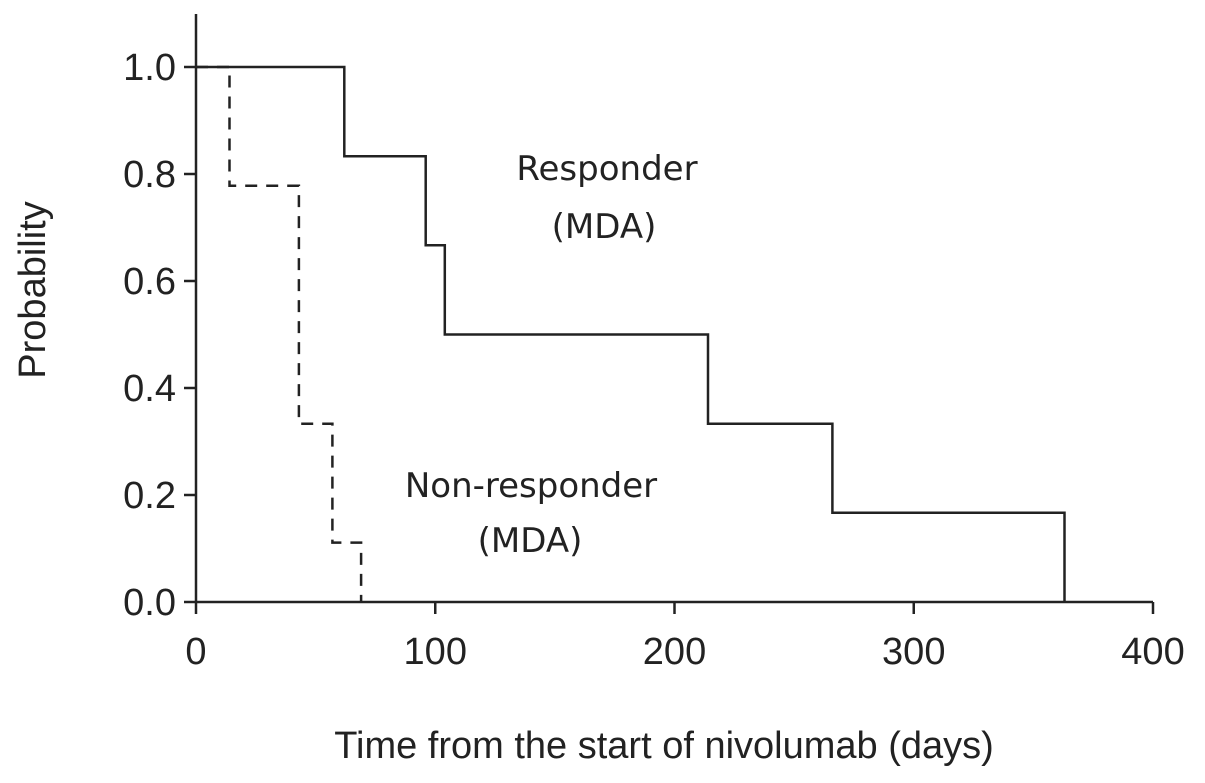 This screenshot has height=783, width=1205. I want to click on annotation-non-responder-line-1: Non-responder, so click(531, 486).